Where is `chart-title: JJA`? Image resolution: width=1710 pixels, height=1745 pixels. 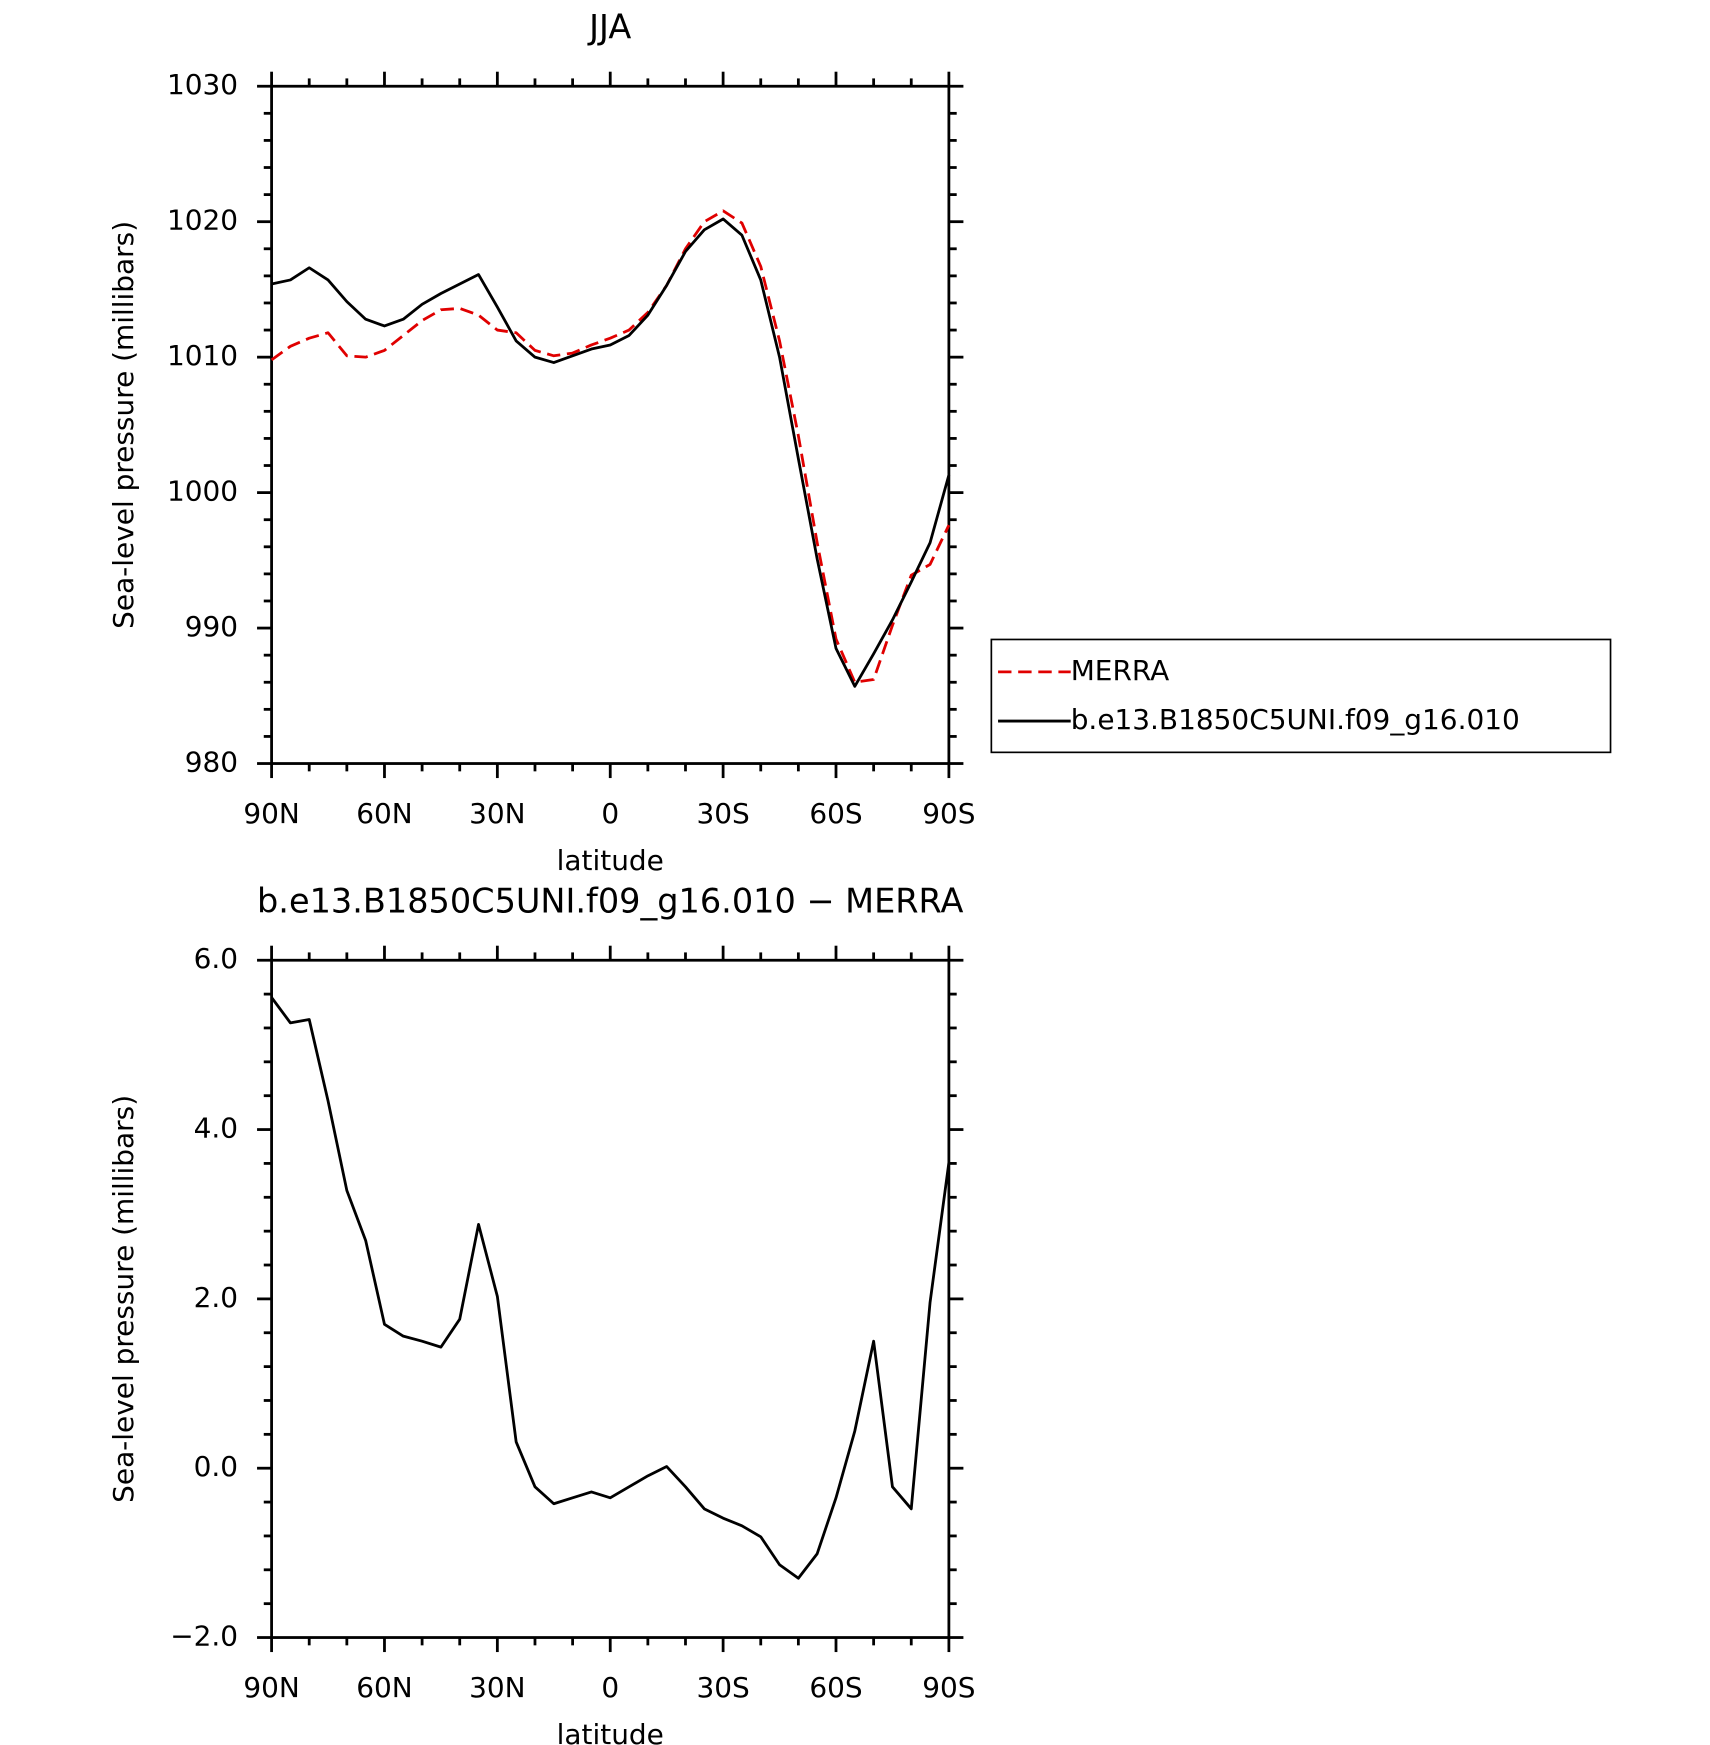 chart-title: JJA is located at coordinates (609, 27).